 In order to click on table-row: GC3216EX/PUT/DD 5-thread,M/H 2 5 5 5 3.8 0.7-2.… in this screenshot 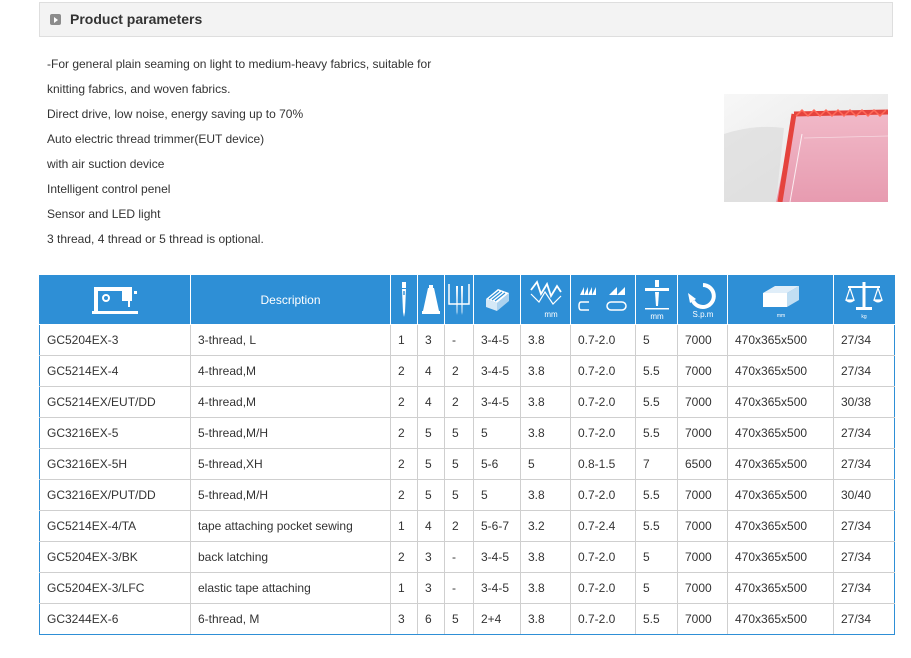, I will do `click(467, 495)`.